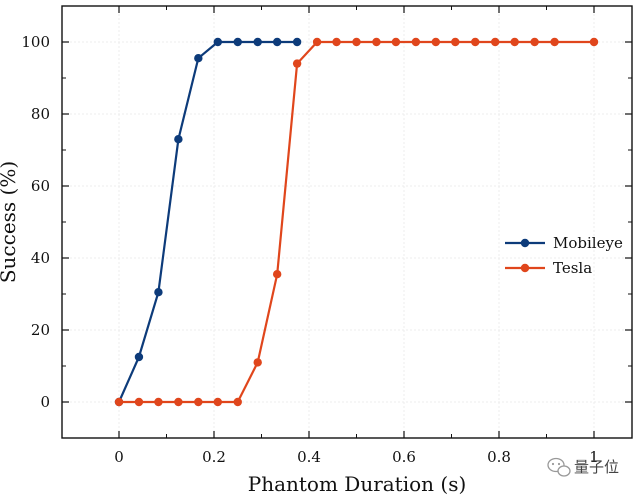 The width and height of the screenshot is (640, 496). I want to click on y-tick-label: 0, so click(45, 402).